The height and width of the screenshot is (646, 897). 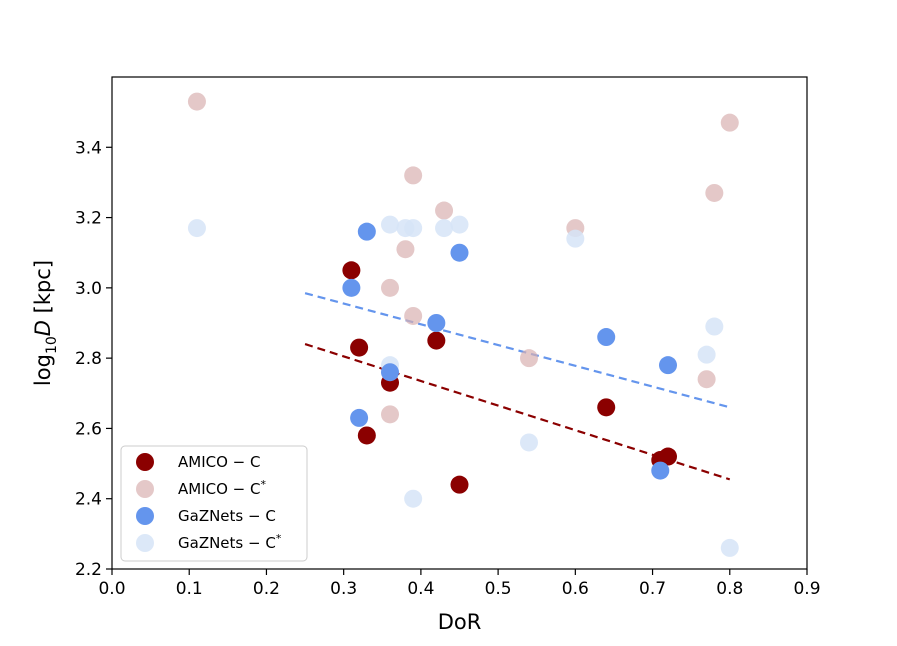 I want to click on x-axis-label: DoR, so click(x=460, y=622).